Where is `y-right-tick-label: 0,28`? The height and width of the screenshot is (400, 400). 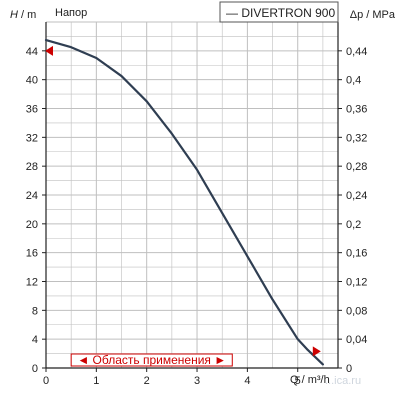 y-right-tick-label: 0,28 is located at coordinates (356, 167).